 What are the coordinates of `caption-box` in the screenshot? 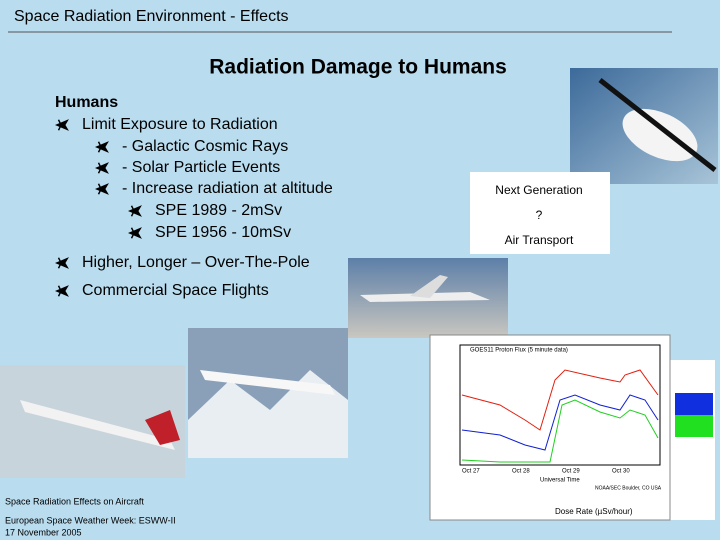 It's located at (540, 213).